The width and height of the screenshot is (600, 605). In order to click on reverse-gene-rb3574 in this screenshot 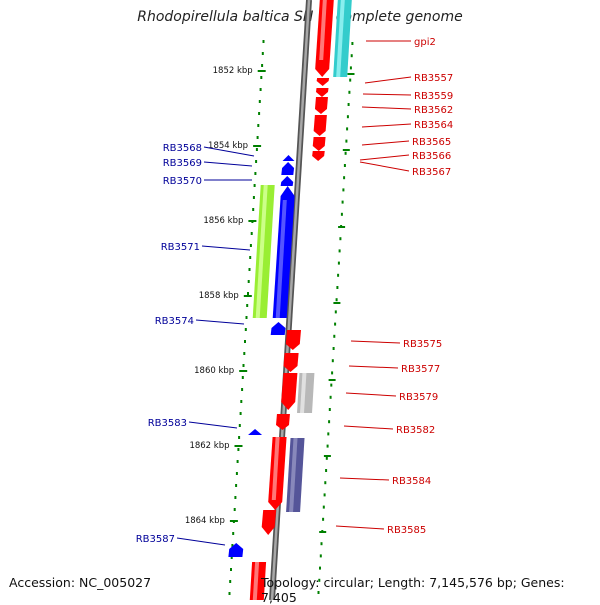, I will do `click(278, 328)`.